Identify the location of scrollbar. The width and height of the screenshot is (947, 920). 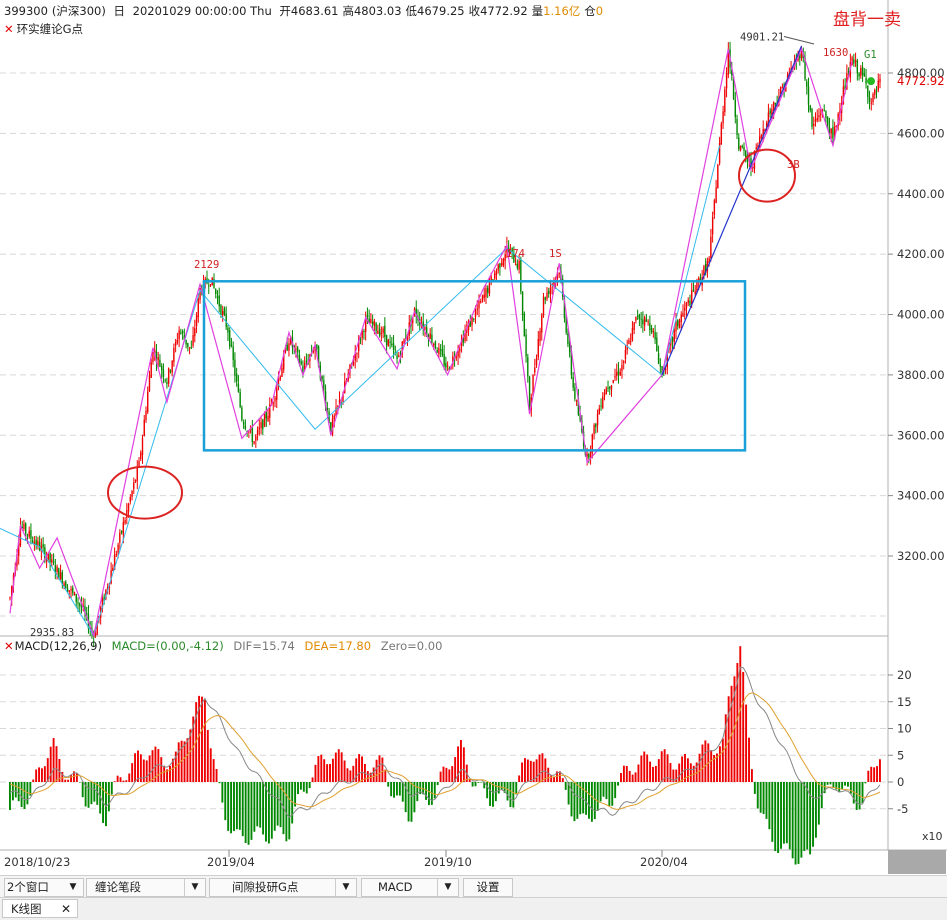
(917, 862).